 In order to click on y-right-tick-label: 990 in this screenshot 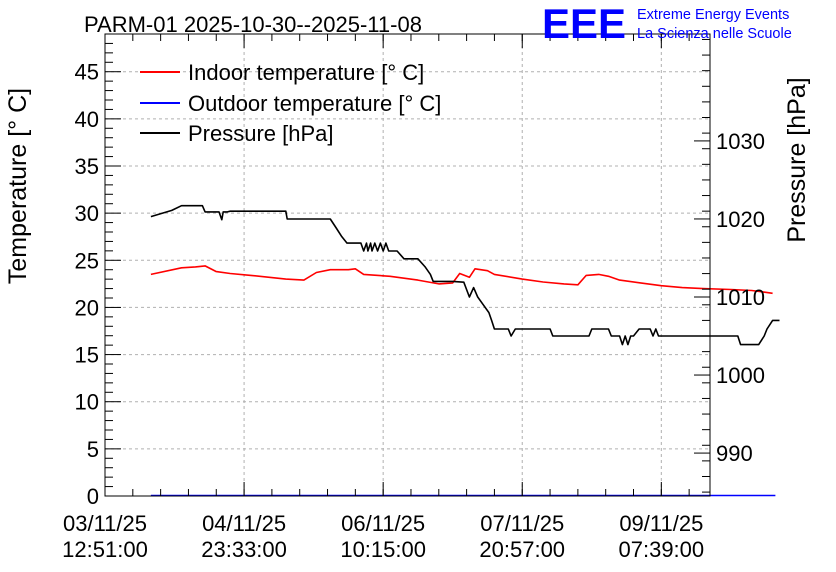, I will do `click(734, 453)`.